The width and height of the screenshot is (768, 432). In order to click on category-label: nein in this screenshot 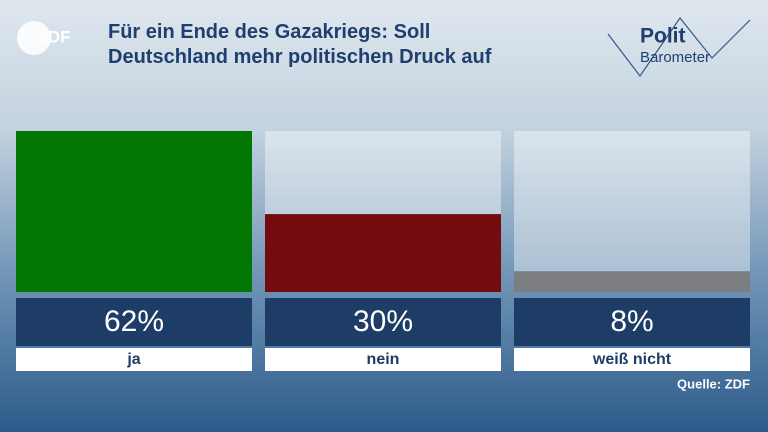, I will do `click(383, 359)`.